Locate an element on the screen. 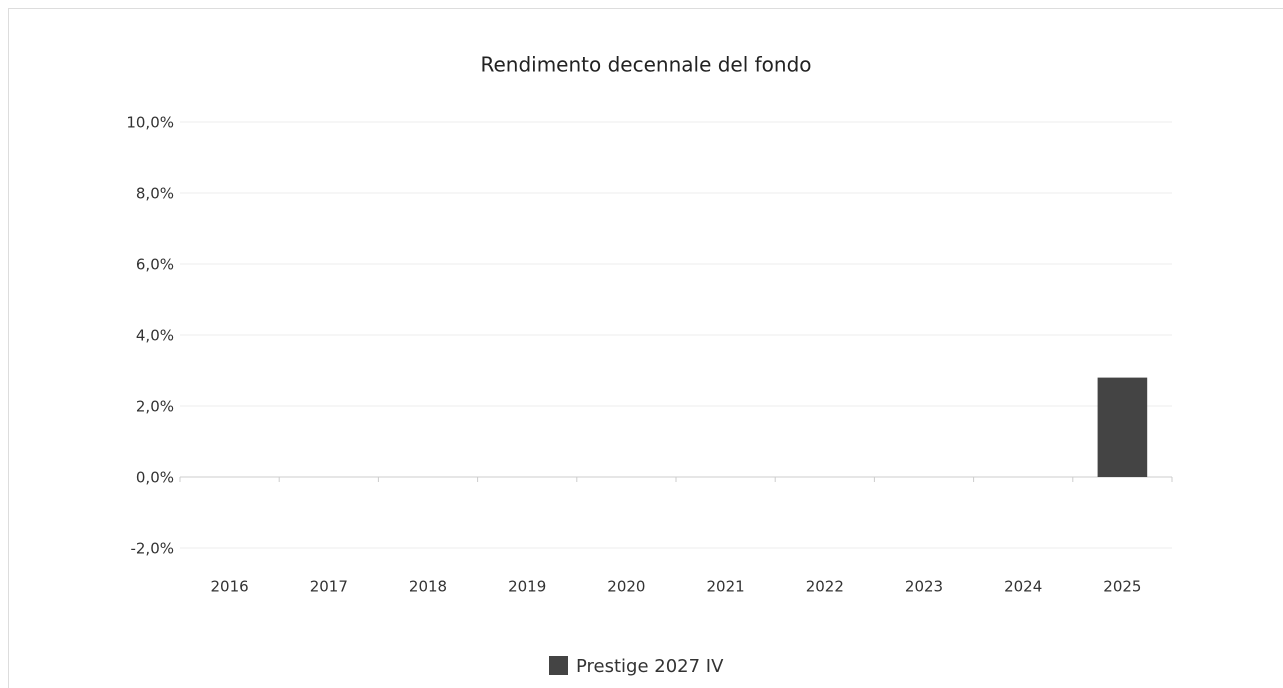 The width and height of the screenshot is (1283, 688). x-tick-label: 2025 is located at coordinates (1122, 587).